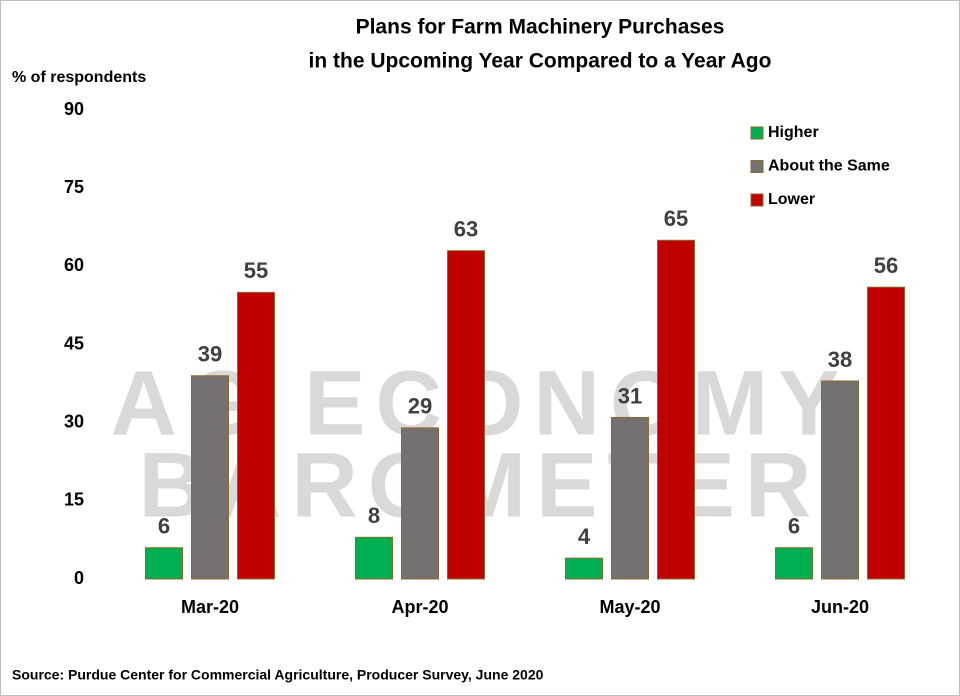  What do you see at coordinates (840, 607) in the screenshot?
I see `x-tick-label: Jun-20` at bounding box center [840, 607].